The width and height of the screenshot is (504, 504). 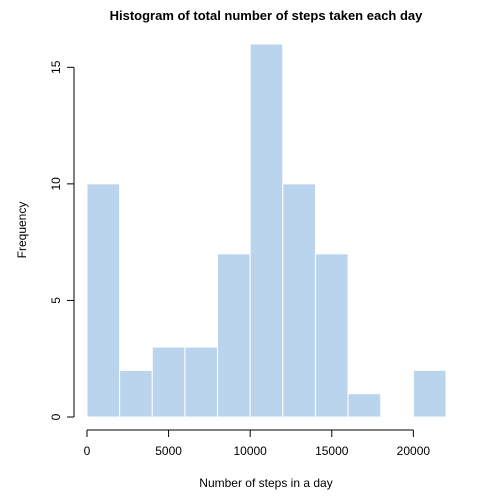 What do you see at coordinates (414, 451) in the screenshot?
I see `x-tick-label: 20000` at bounding box center [414, 451].